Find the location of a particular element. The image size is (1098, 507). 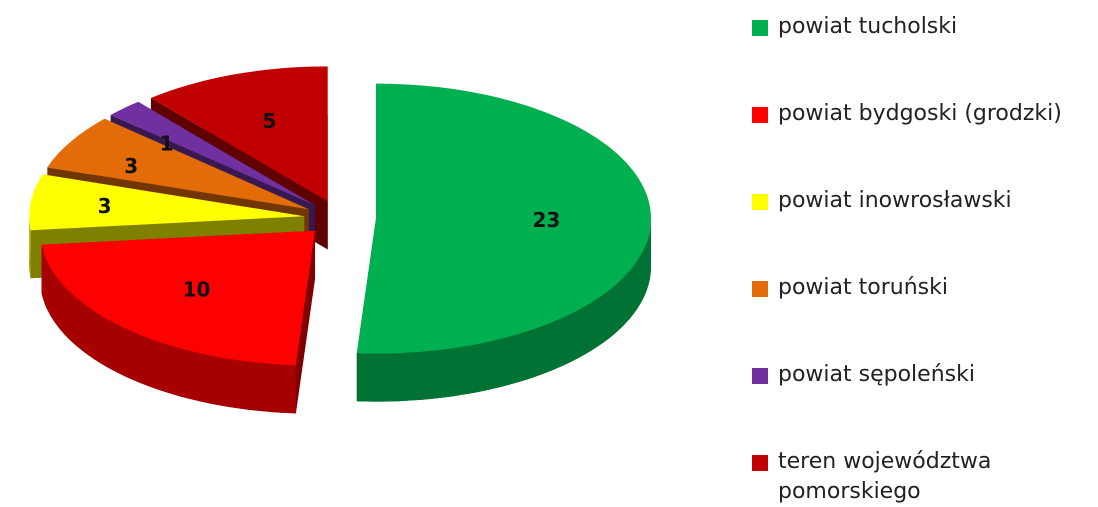

legend-label: teren województwa pomorskiego is located at coordinates (885, 476).